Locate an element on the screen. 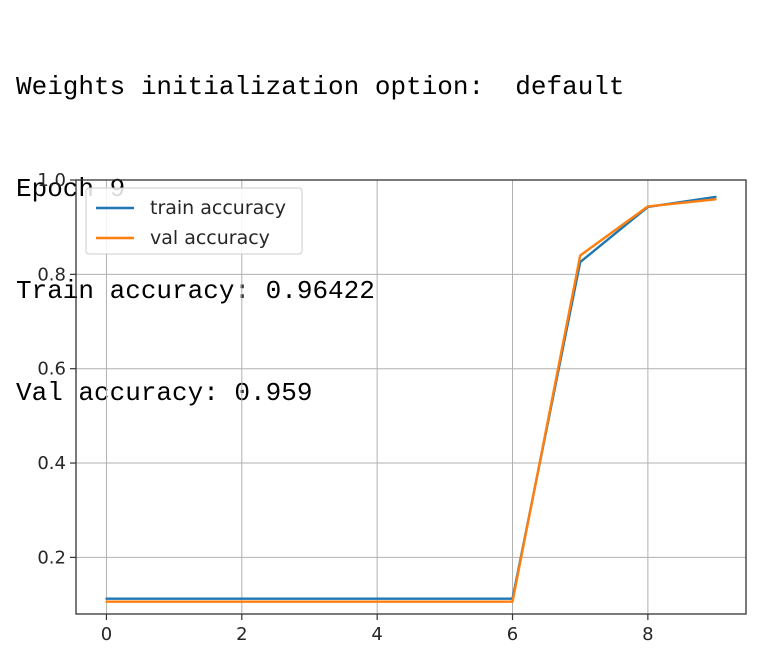 This screenshot has width=760, height=658. val-accuracy-line: Val accuracy: 0.959 is located at coordinates (164, 393).